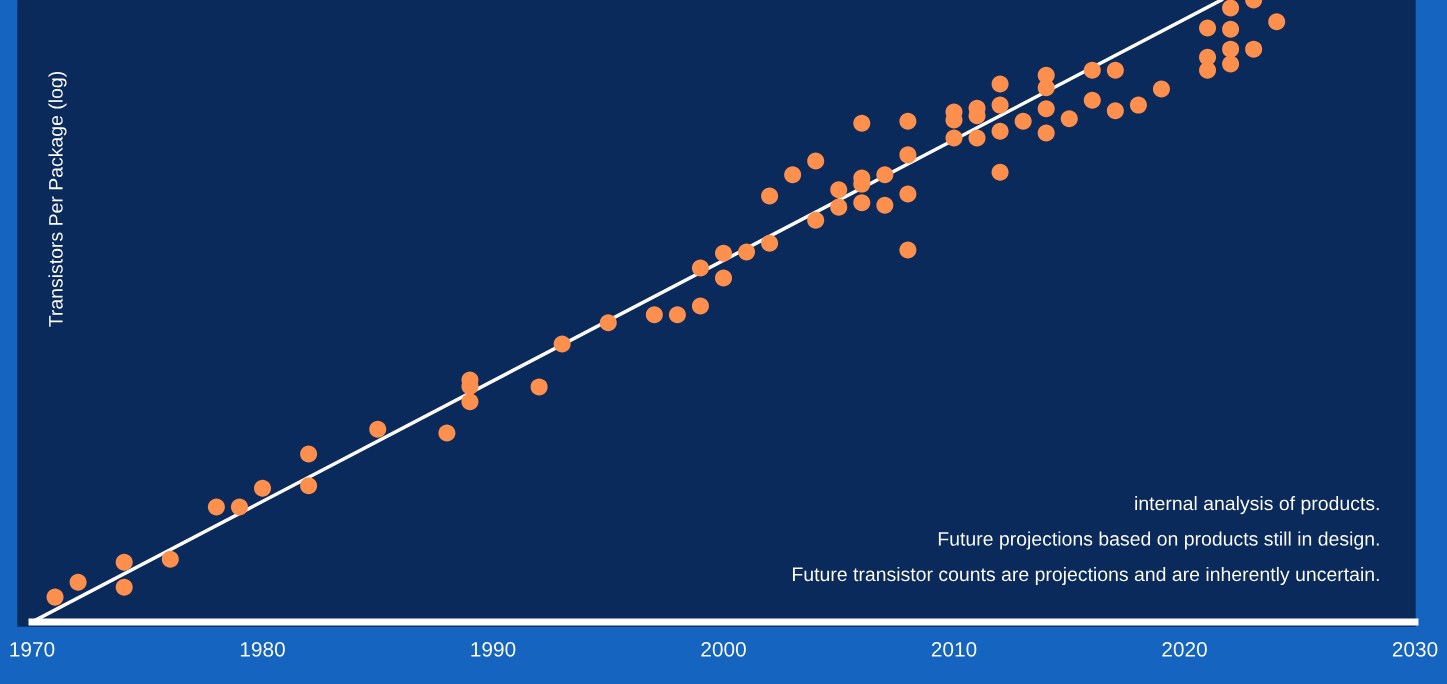 The height and width of the screenshot is (684, 1447). Describe the element at coordinates (262, 649) in the screenshot. I see `x-tick-label: 1980` at that location.